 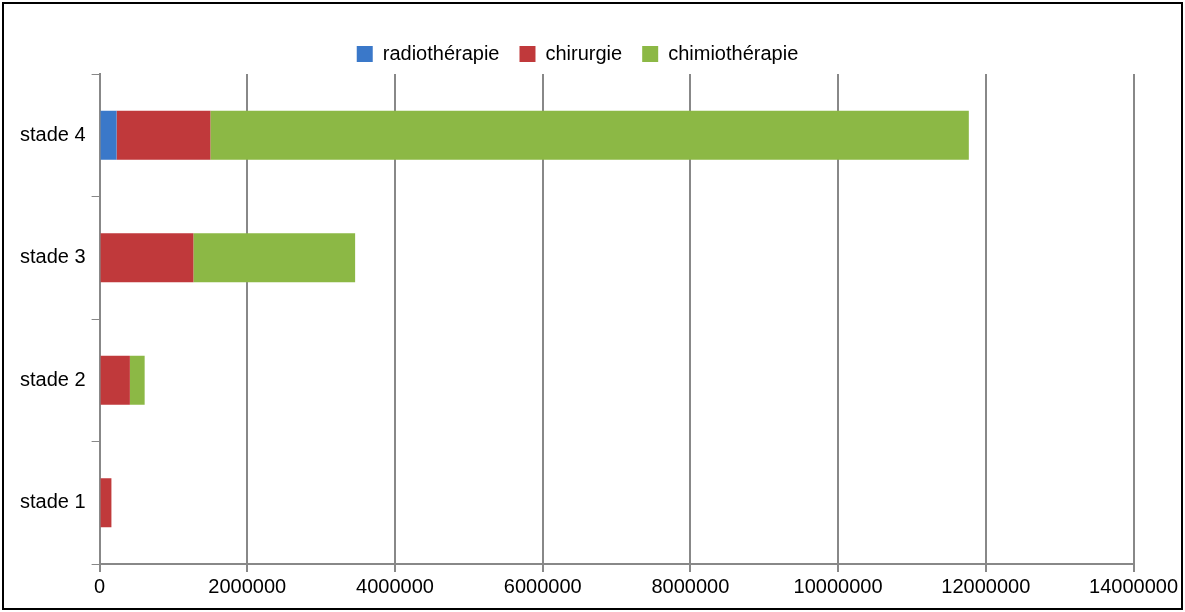 I want to click on legend-label: chirurgie, so click(x=584, y=52).